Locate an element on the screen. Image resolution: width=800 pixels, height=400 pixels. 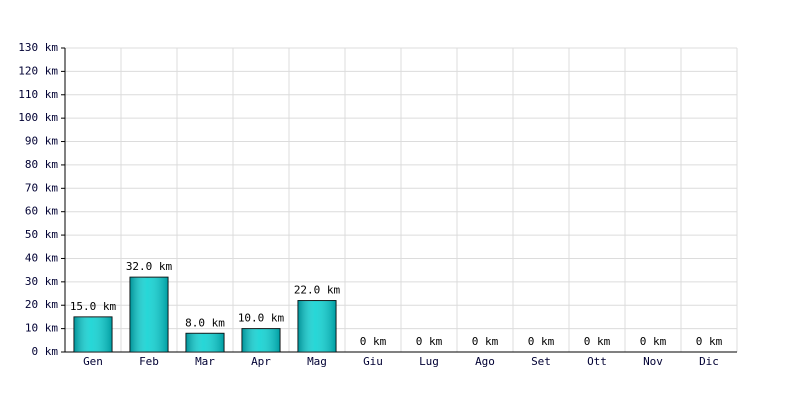
y-tick-label: 120 km is located at coordinates (38, 70).